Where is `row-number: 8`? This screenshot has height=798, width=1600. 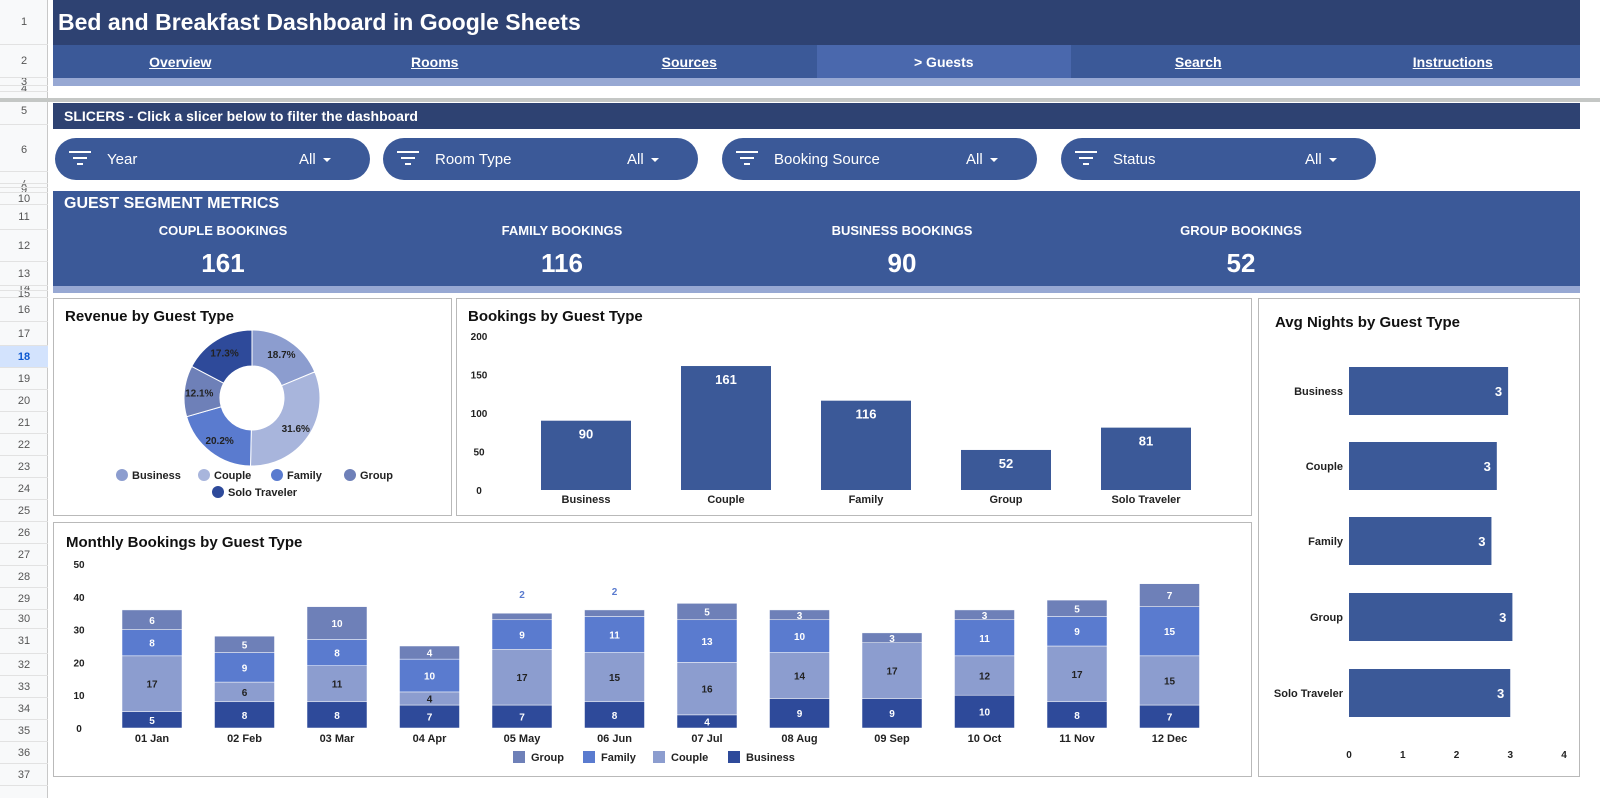 row-number: 8 is located at coordinates (24, 186).